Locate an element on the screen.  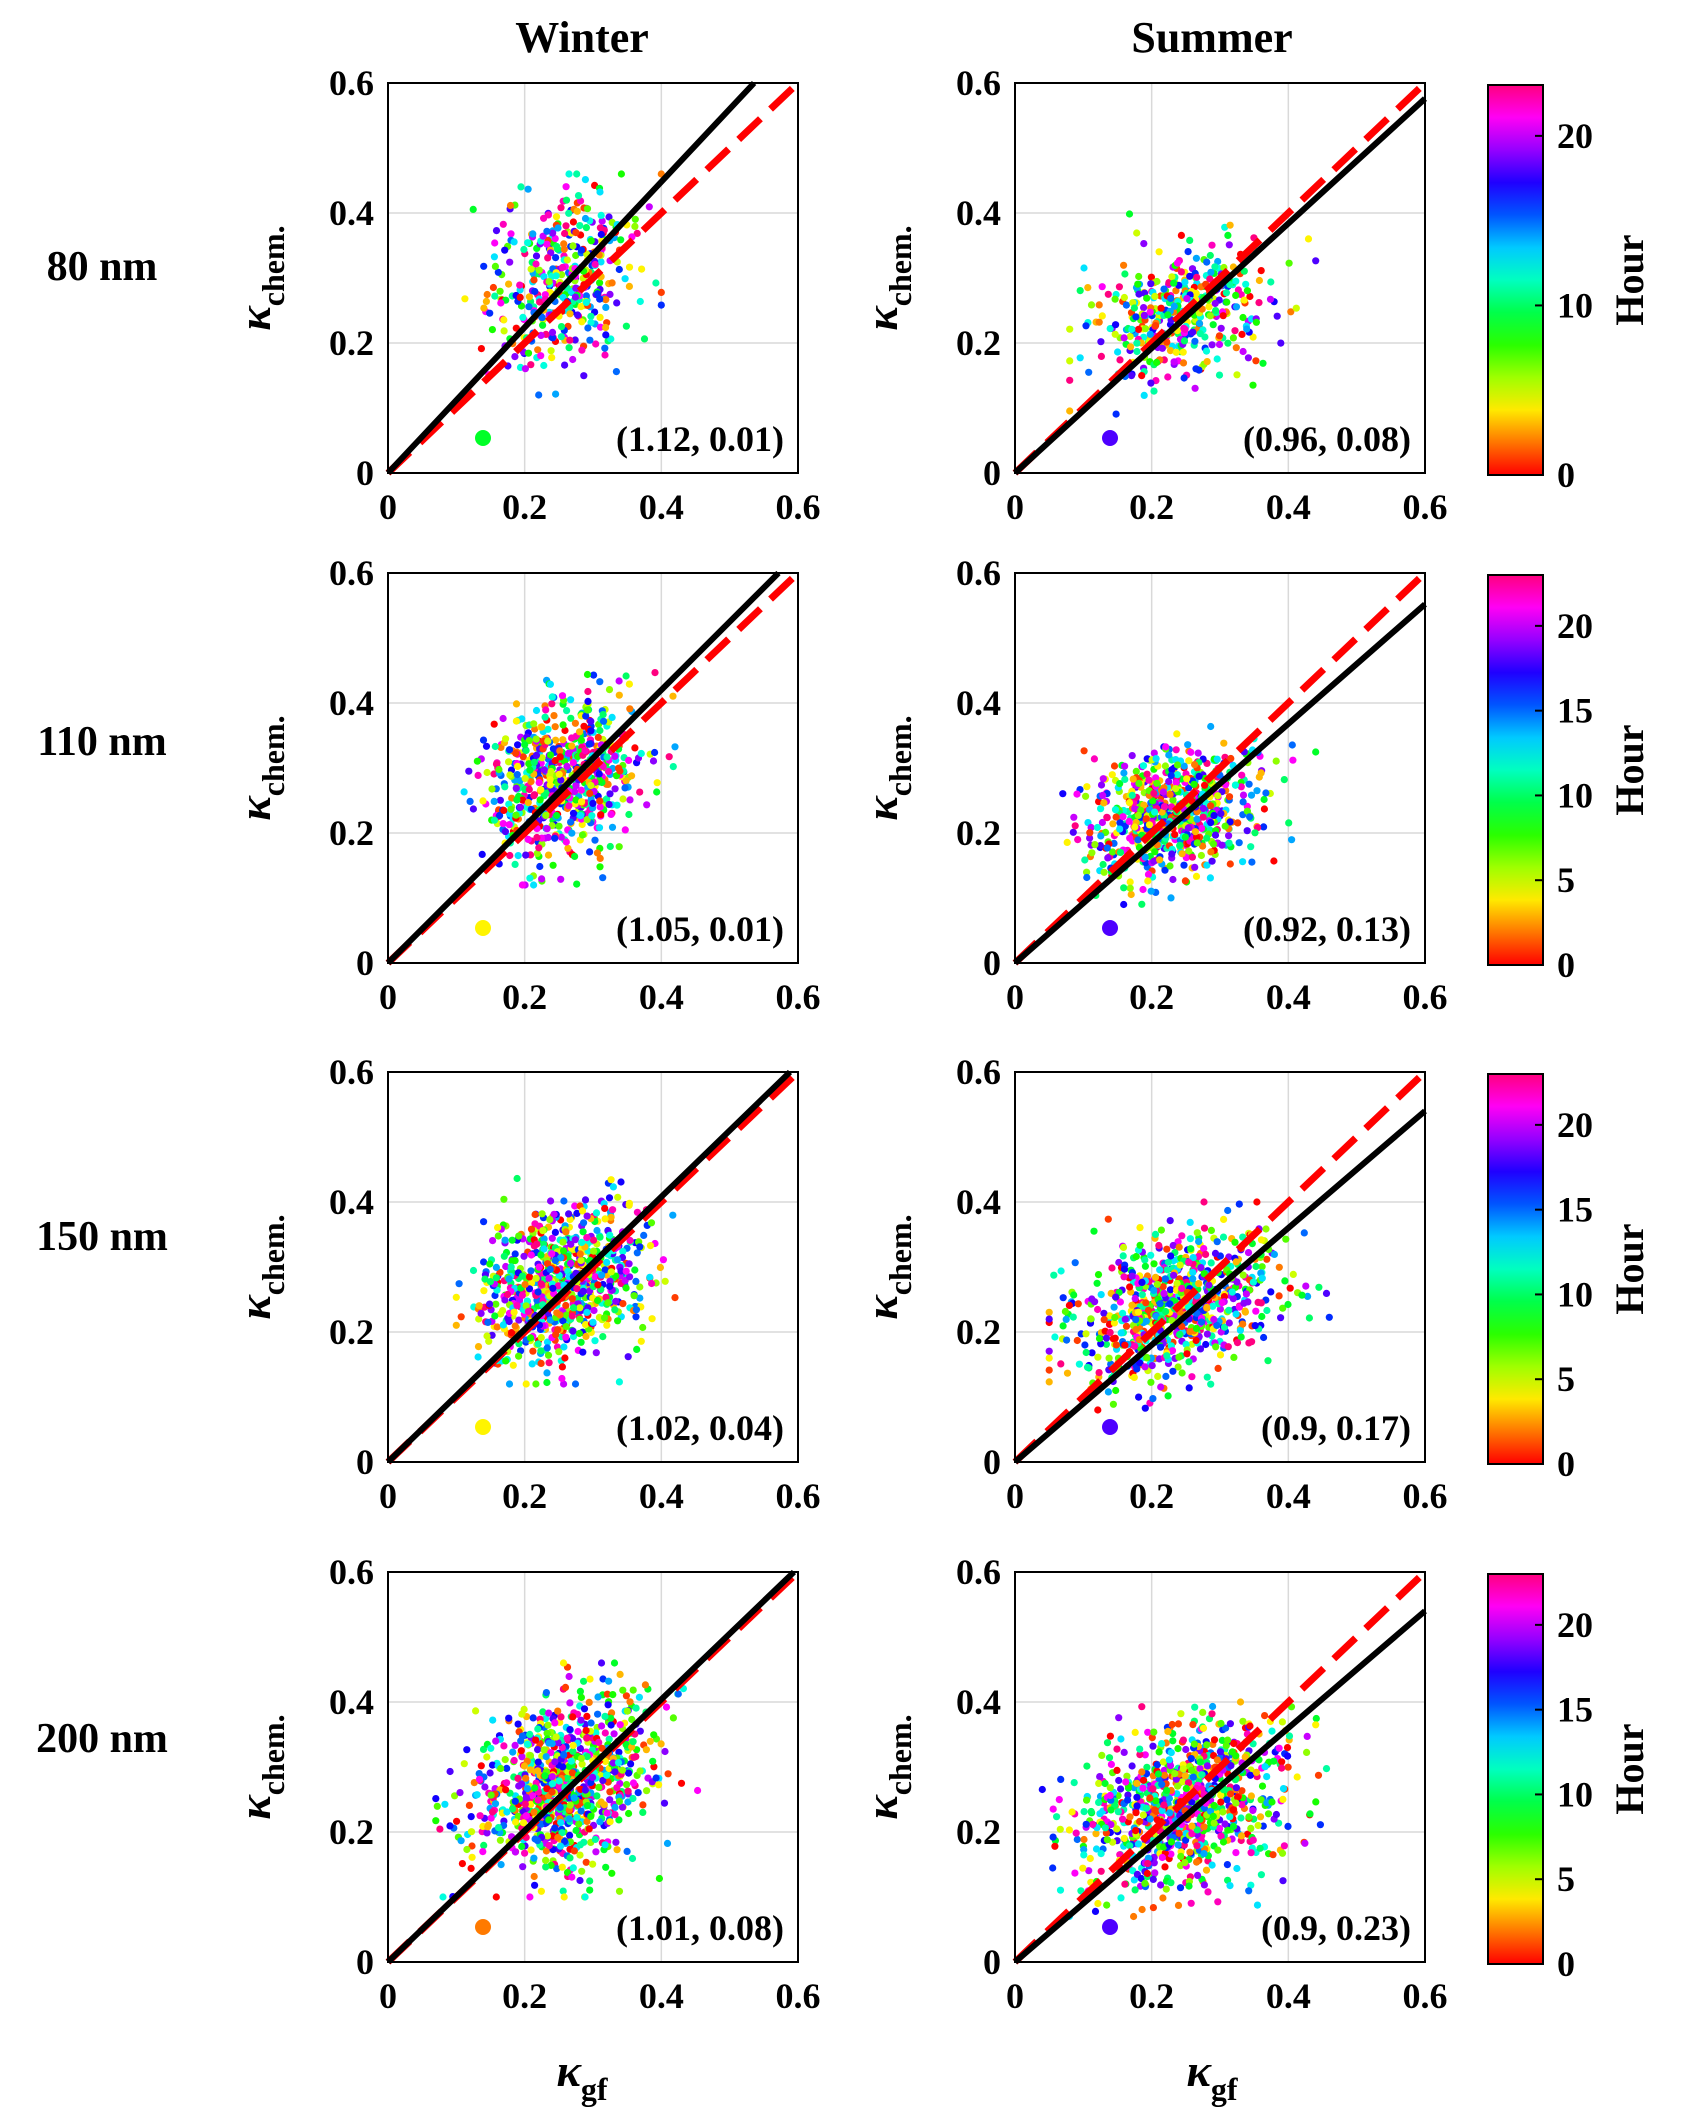
row-label-80nm: 80 nm is located at coordinates (102, 267).